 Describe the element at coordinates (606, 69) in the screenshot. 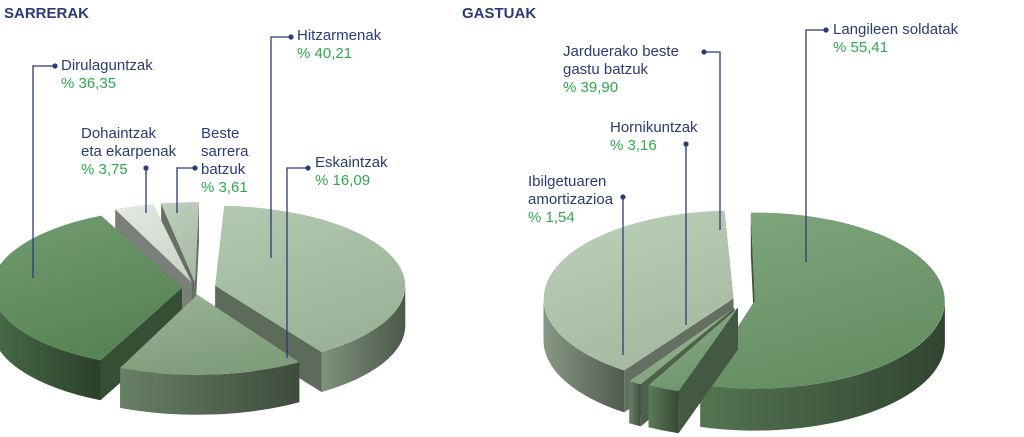

I see `slice-label-jarduerako-2: gastu batzuk` at that location.